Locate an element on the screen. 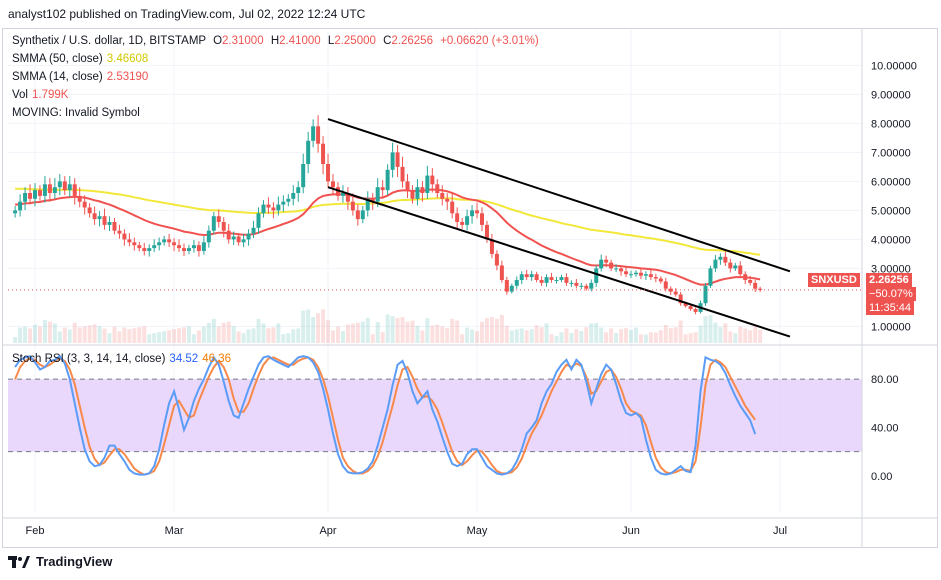 The height and width of the screenshot is (580, 941). volume-value: 1.799K is located at coordinates (50, 95).